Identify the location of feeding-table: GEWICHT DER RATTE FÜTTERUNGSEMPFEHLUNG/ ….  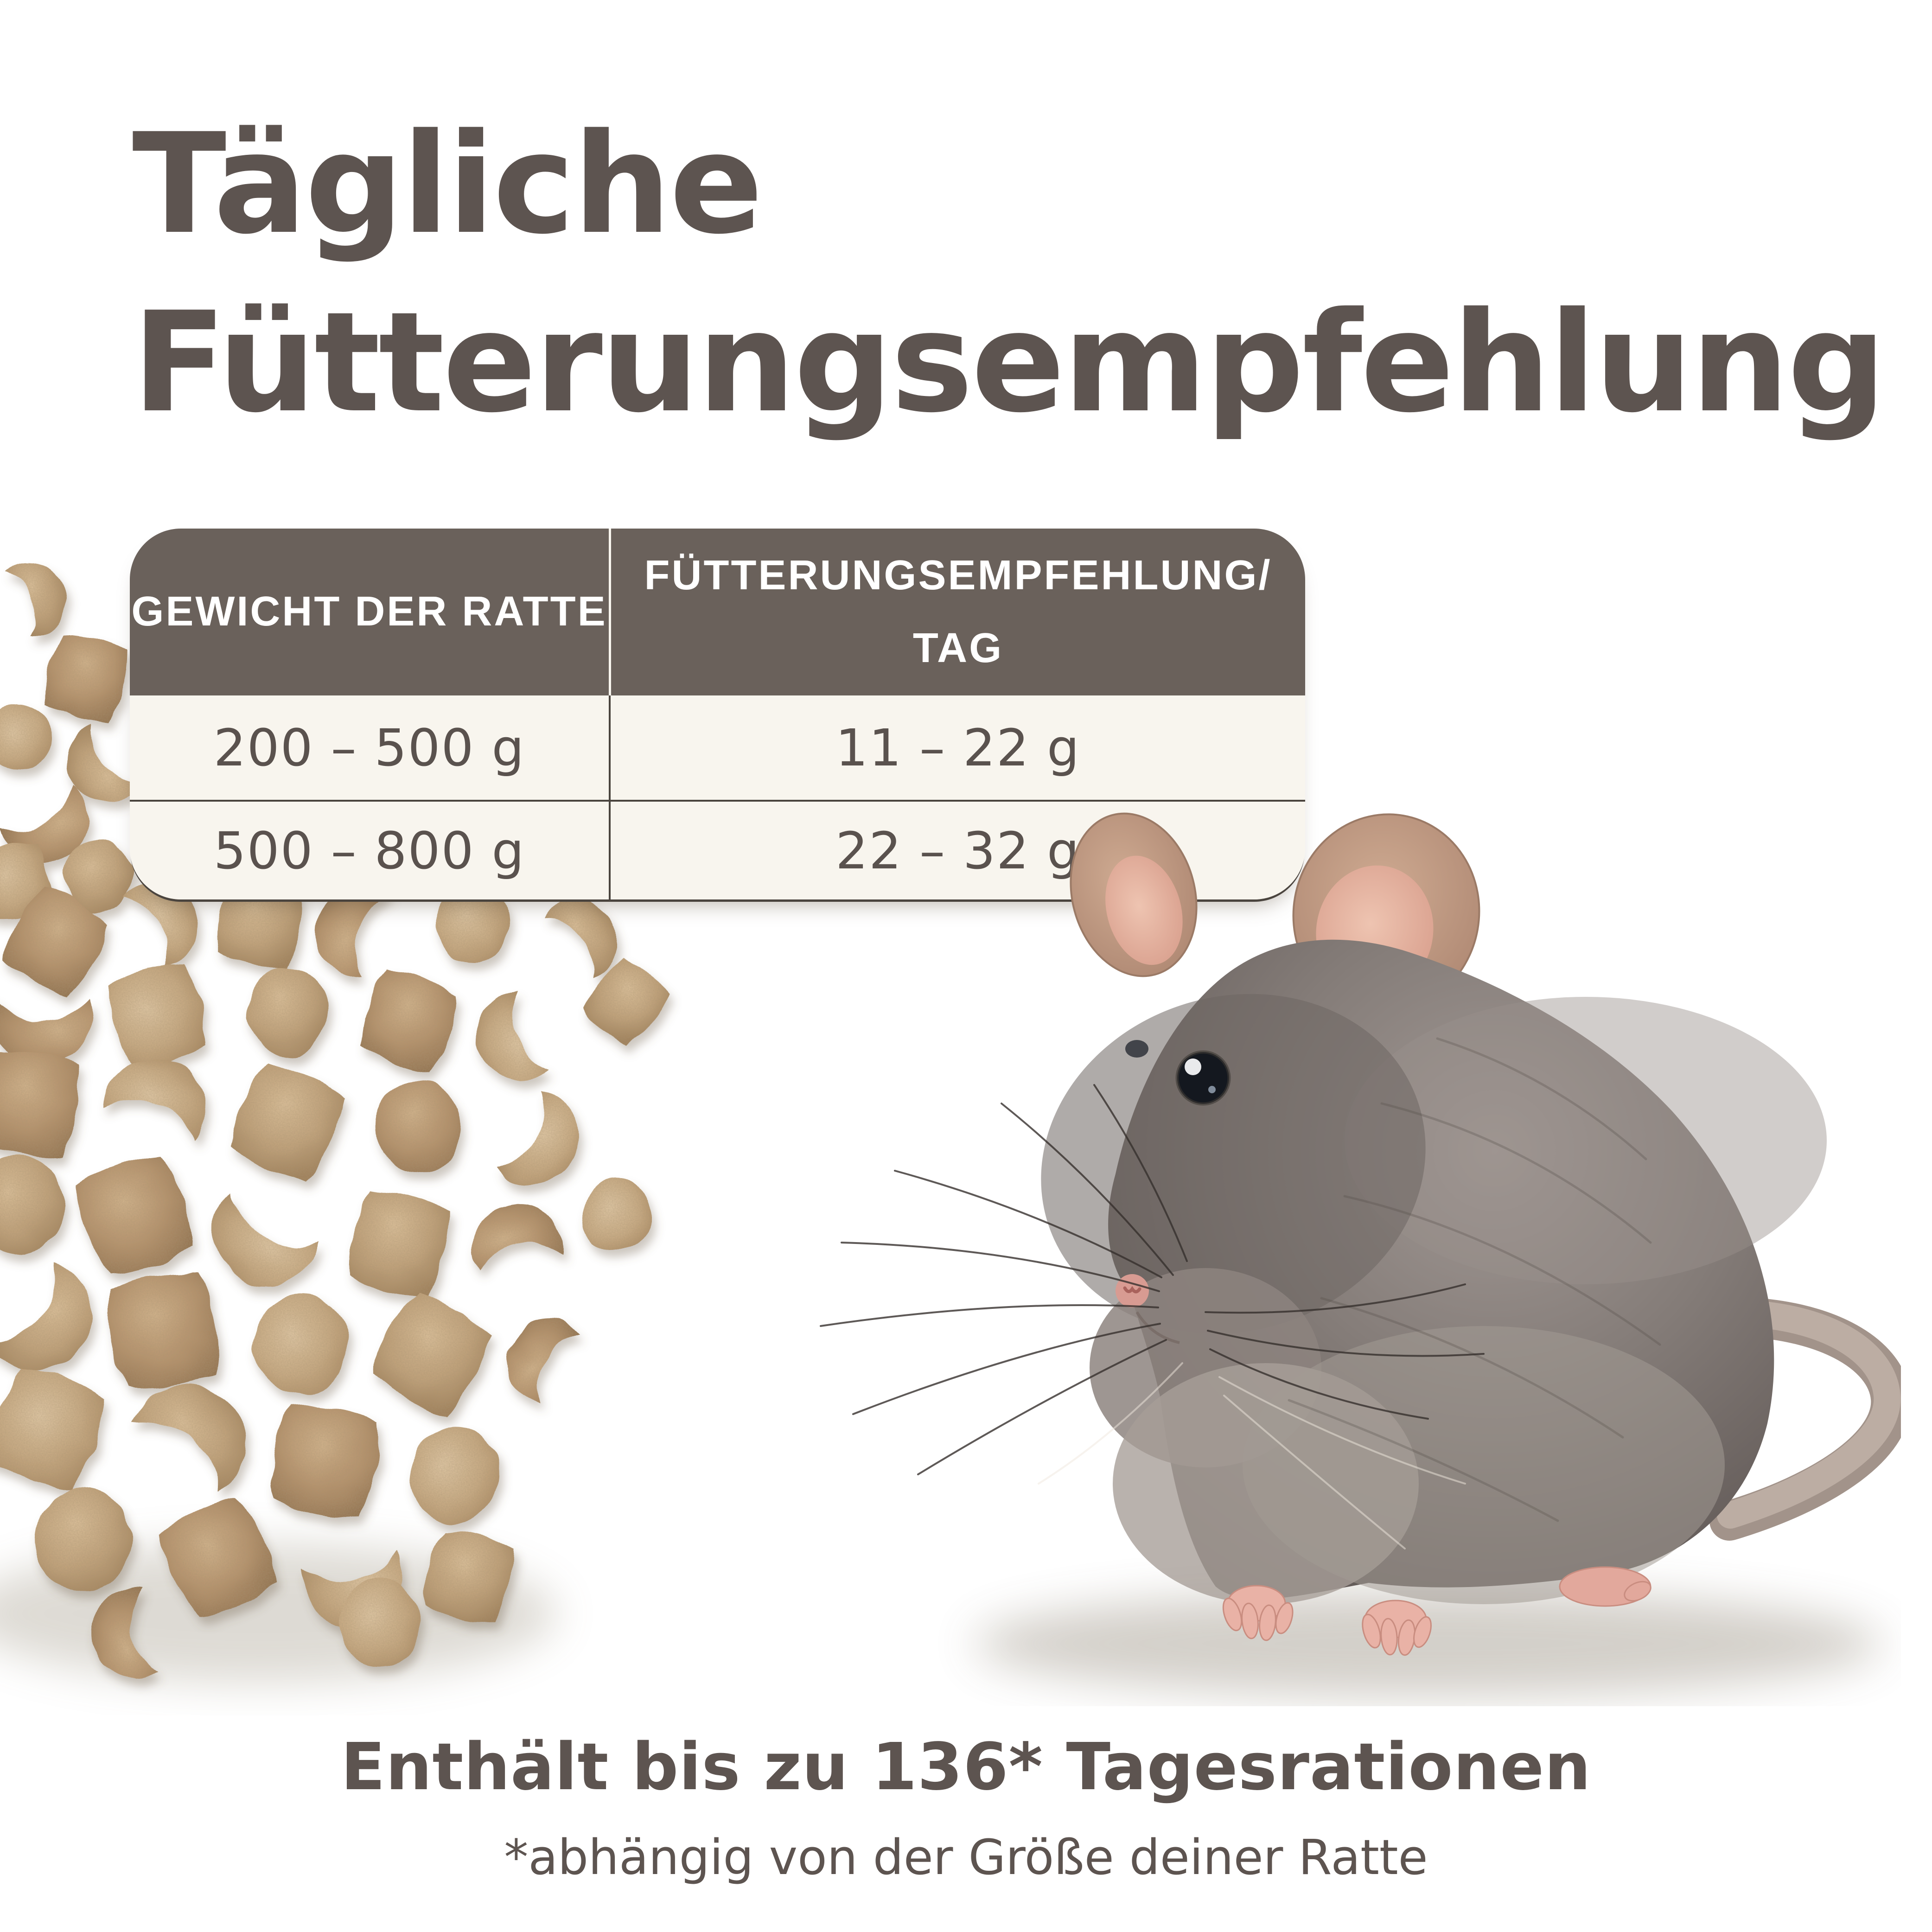
(717, 714).